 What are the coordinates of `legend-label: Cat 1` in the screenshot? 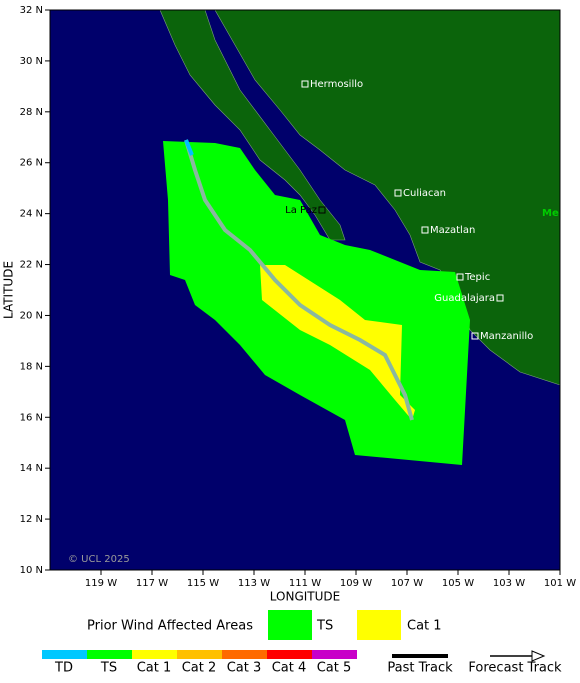 It's located at (424, 626).